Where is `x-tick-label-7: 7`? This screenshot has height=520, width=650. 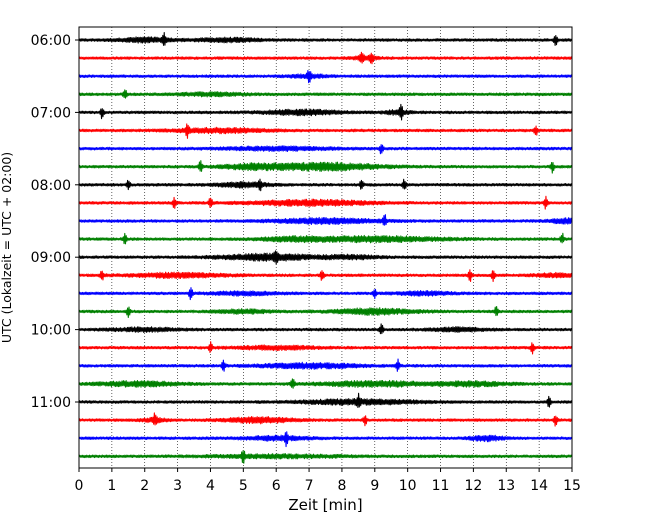
x-tick-label-7: 7 is located at coordinates (309, 486).